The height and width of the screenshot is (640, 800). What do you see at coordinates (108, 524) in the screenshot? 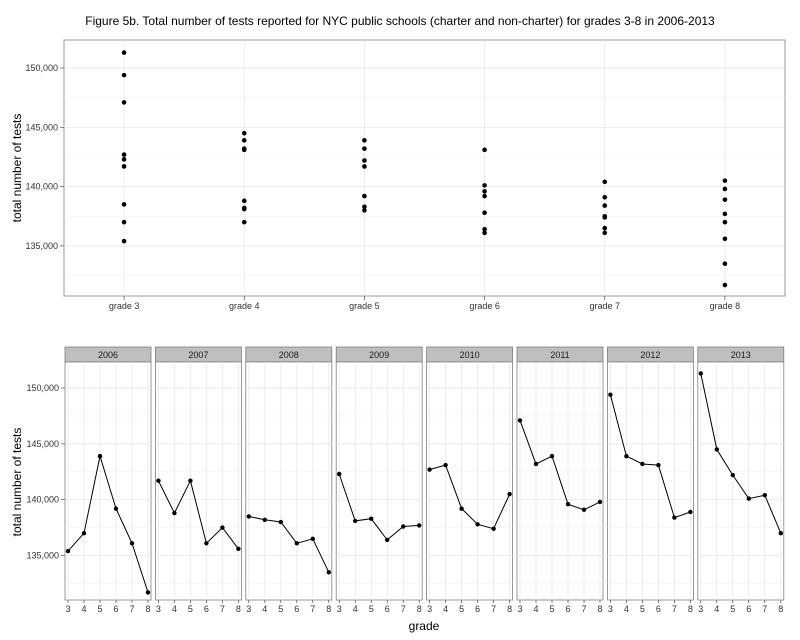
I see `series-line-2006` at bounding box center [108, 524].